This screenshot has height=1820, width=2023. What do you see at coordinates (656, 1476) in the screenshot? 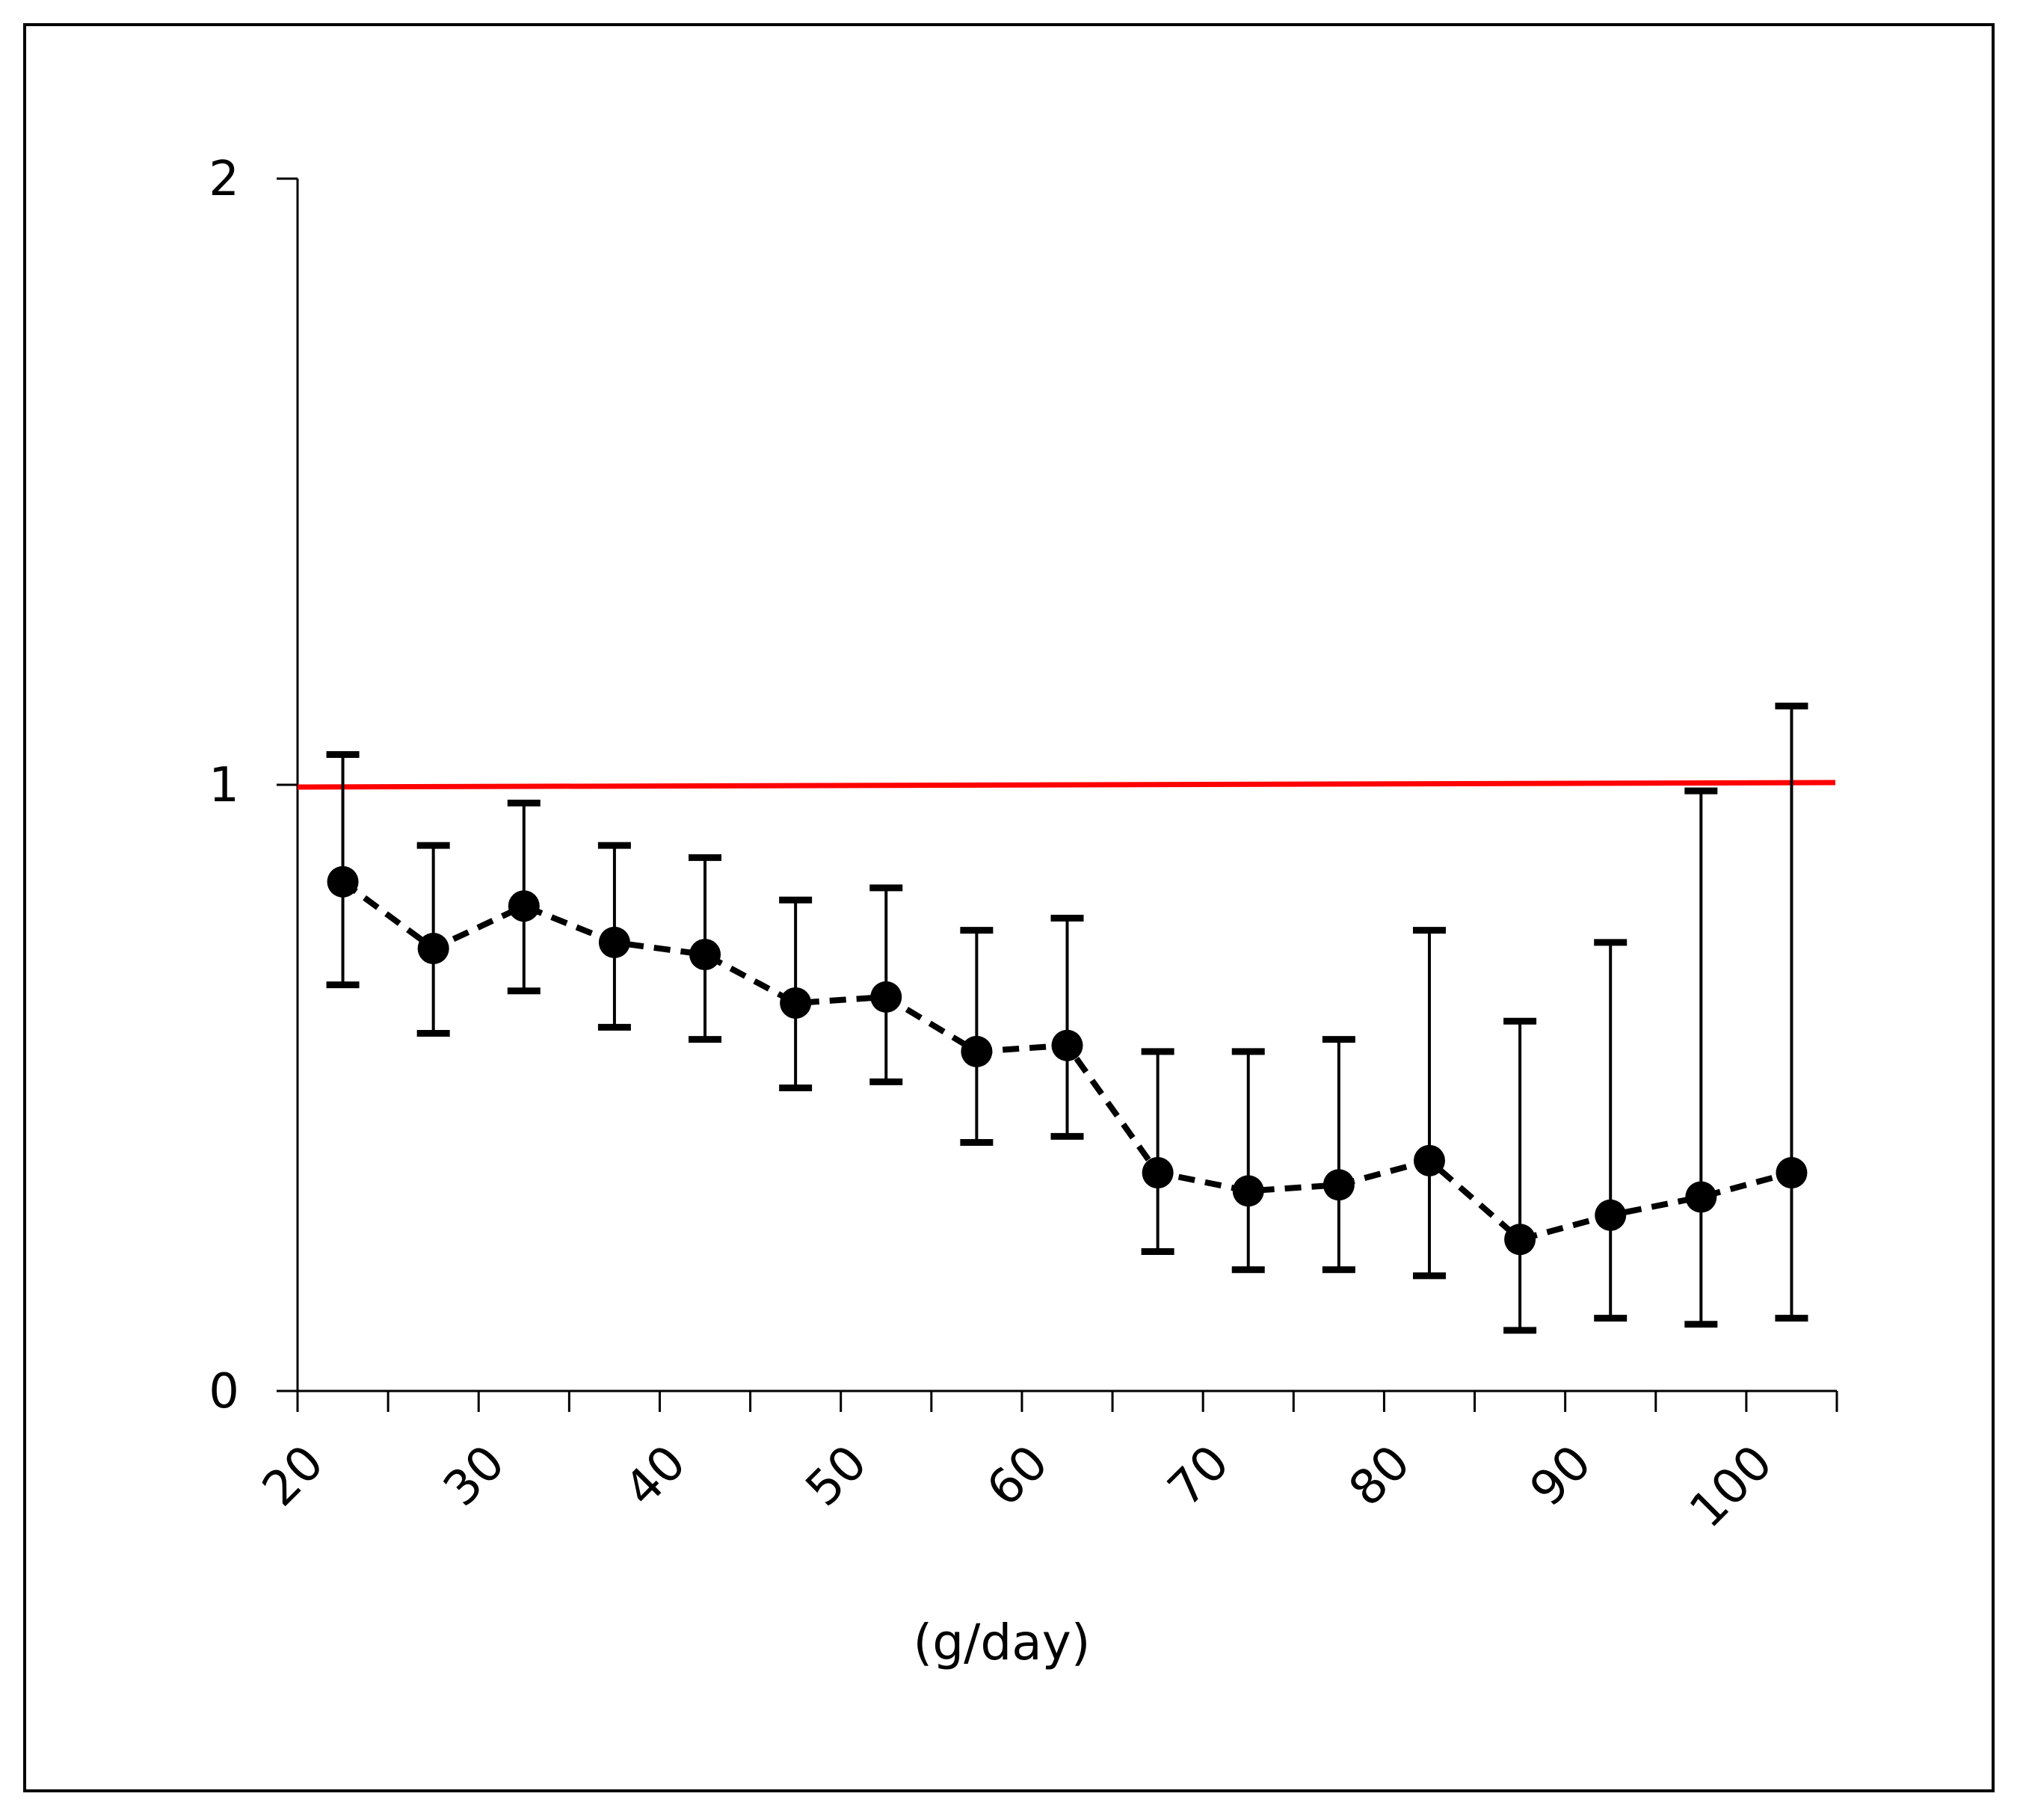
I see `x-tick-label: 40` at bounding box center [656, 1476].